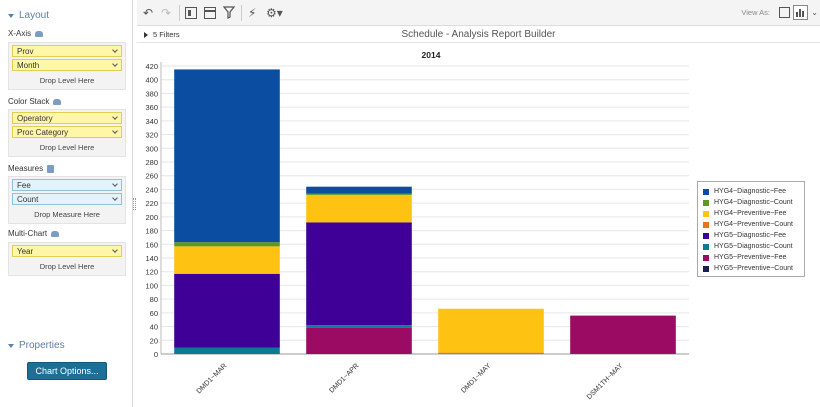  I want to click on color-stack-chip-operatory: Operatory, so click(67, 118).